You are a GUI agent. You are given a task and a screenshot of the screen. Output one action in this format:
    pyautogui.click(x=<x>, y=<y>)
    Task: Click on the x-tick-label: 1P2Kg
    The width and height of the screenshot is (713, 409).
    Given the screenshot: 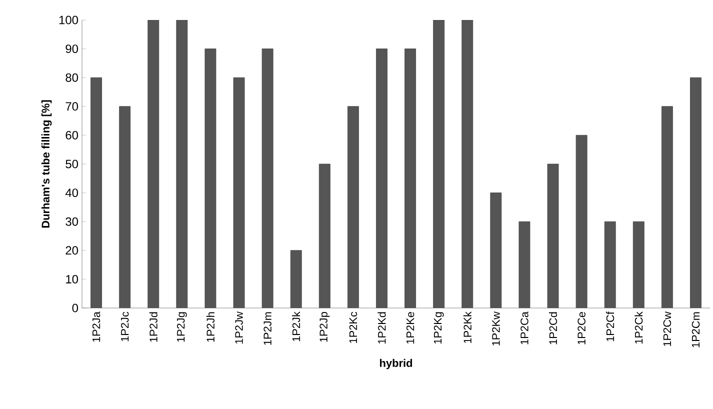 What is the action you would take?
    pyautogui.click(x=439, y=328)
    